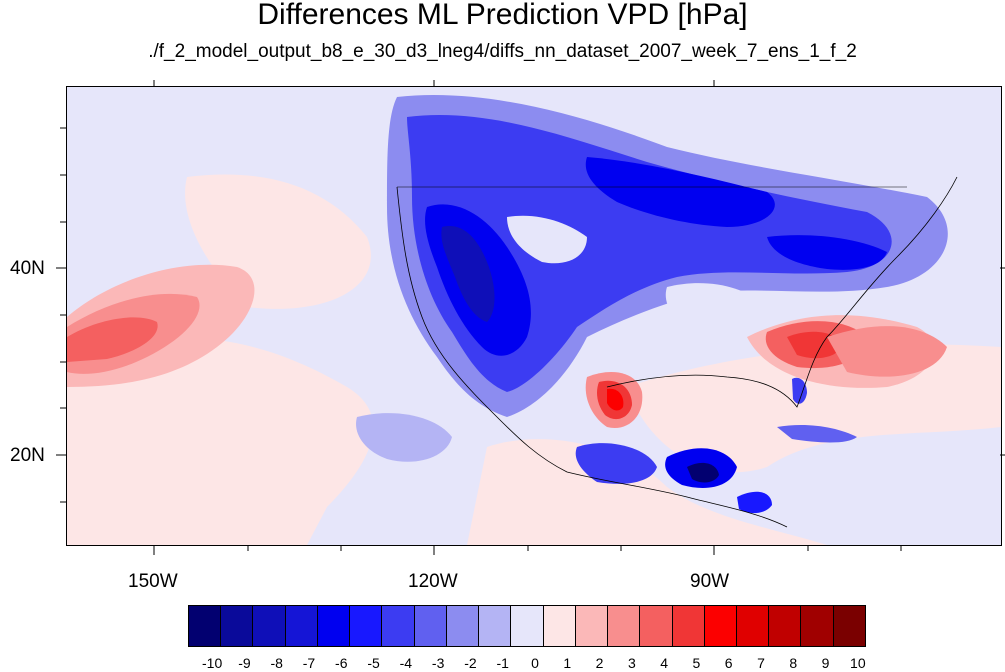  Describe the element at coordinates (433, 581) in the screenshot. I see `lon-label-120w: 120W` at that location.